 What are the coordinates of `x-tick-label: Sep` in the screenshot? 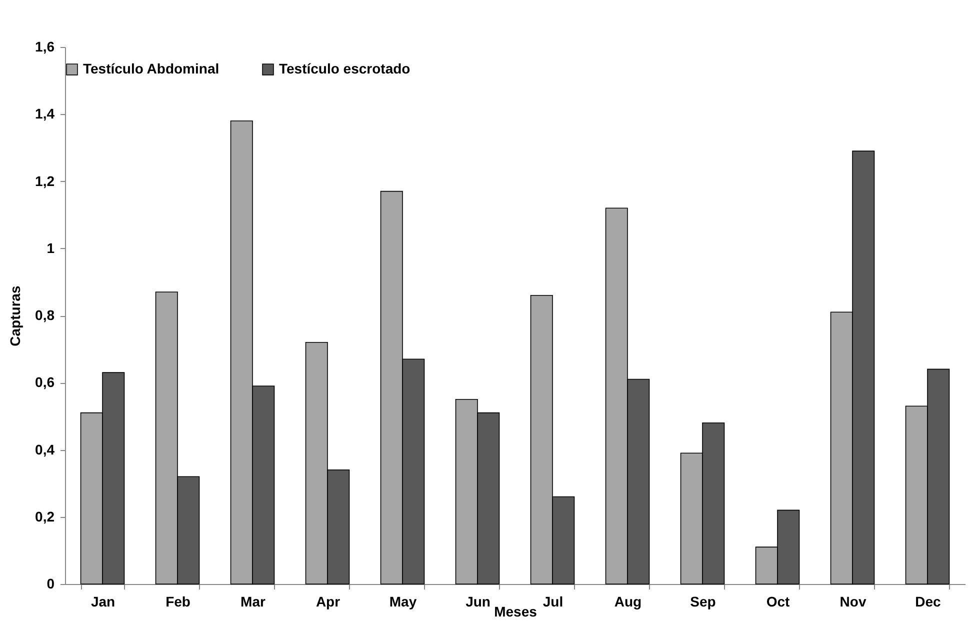 It's located at (703, 602).